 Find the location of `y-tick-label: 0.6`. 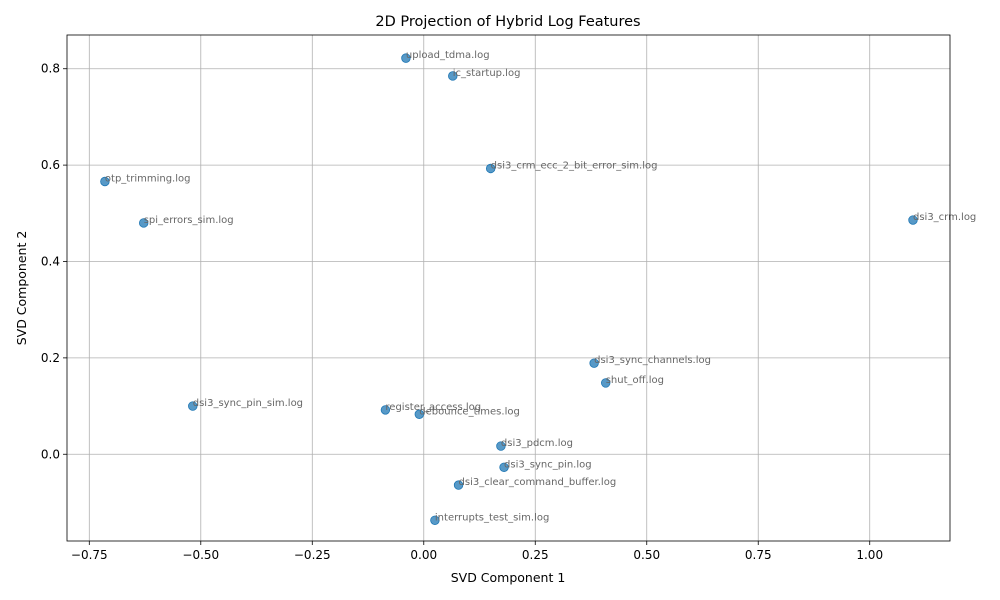

y-tick-label: 0.6 is located at coordinates (50, 165).